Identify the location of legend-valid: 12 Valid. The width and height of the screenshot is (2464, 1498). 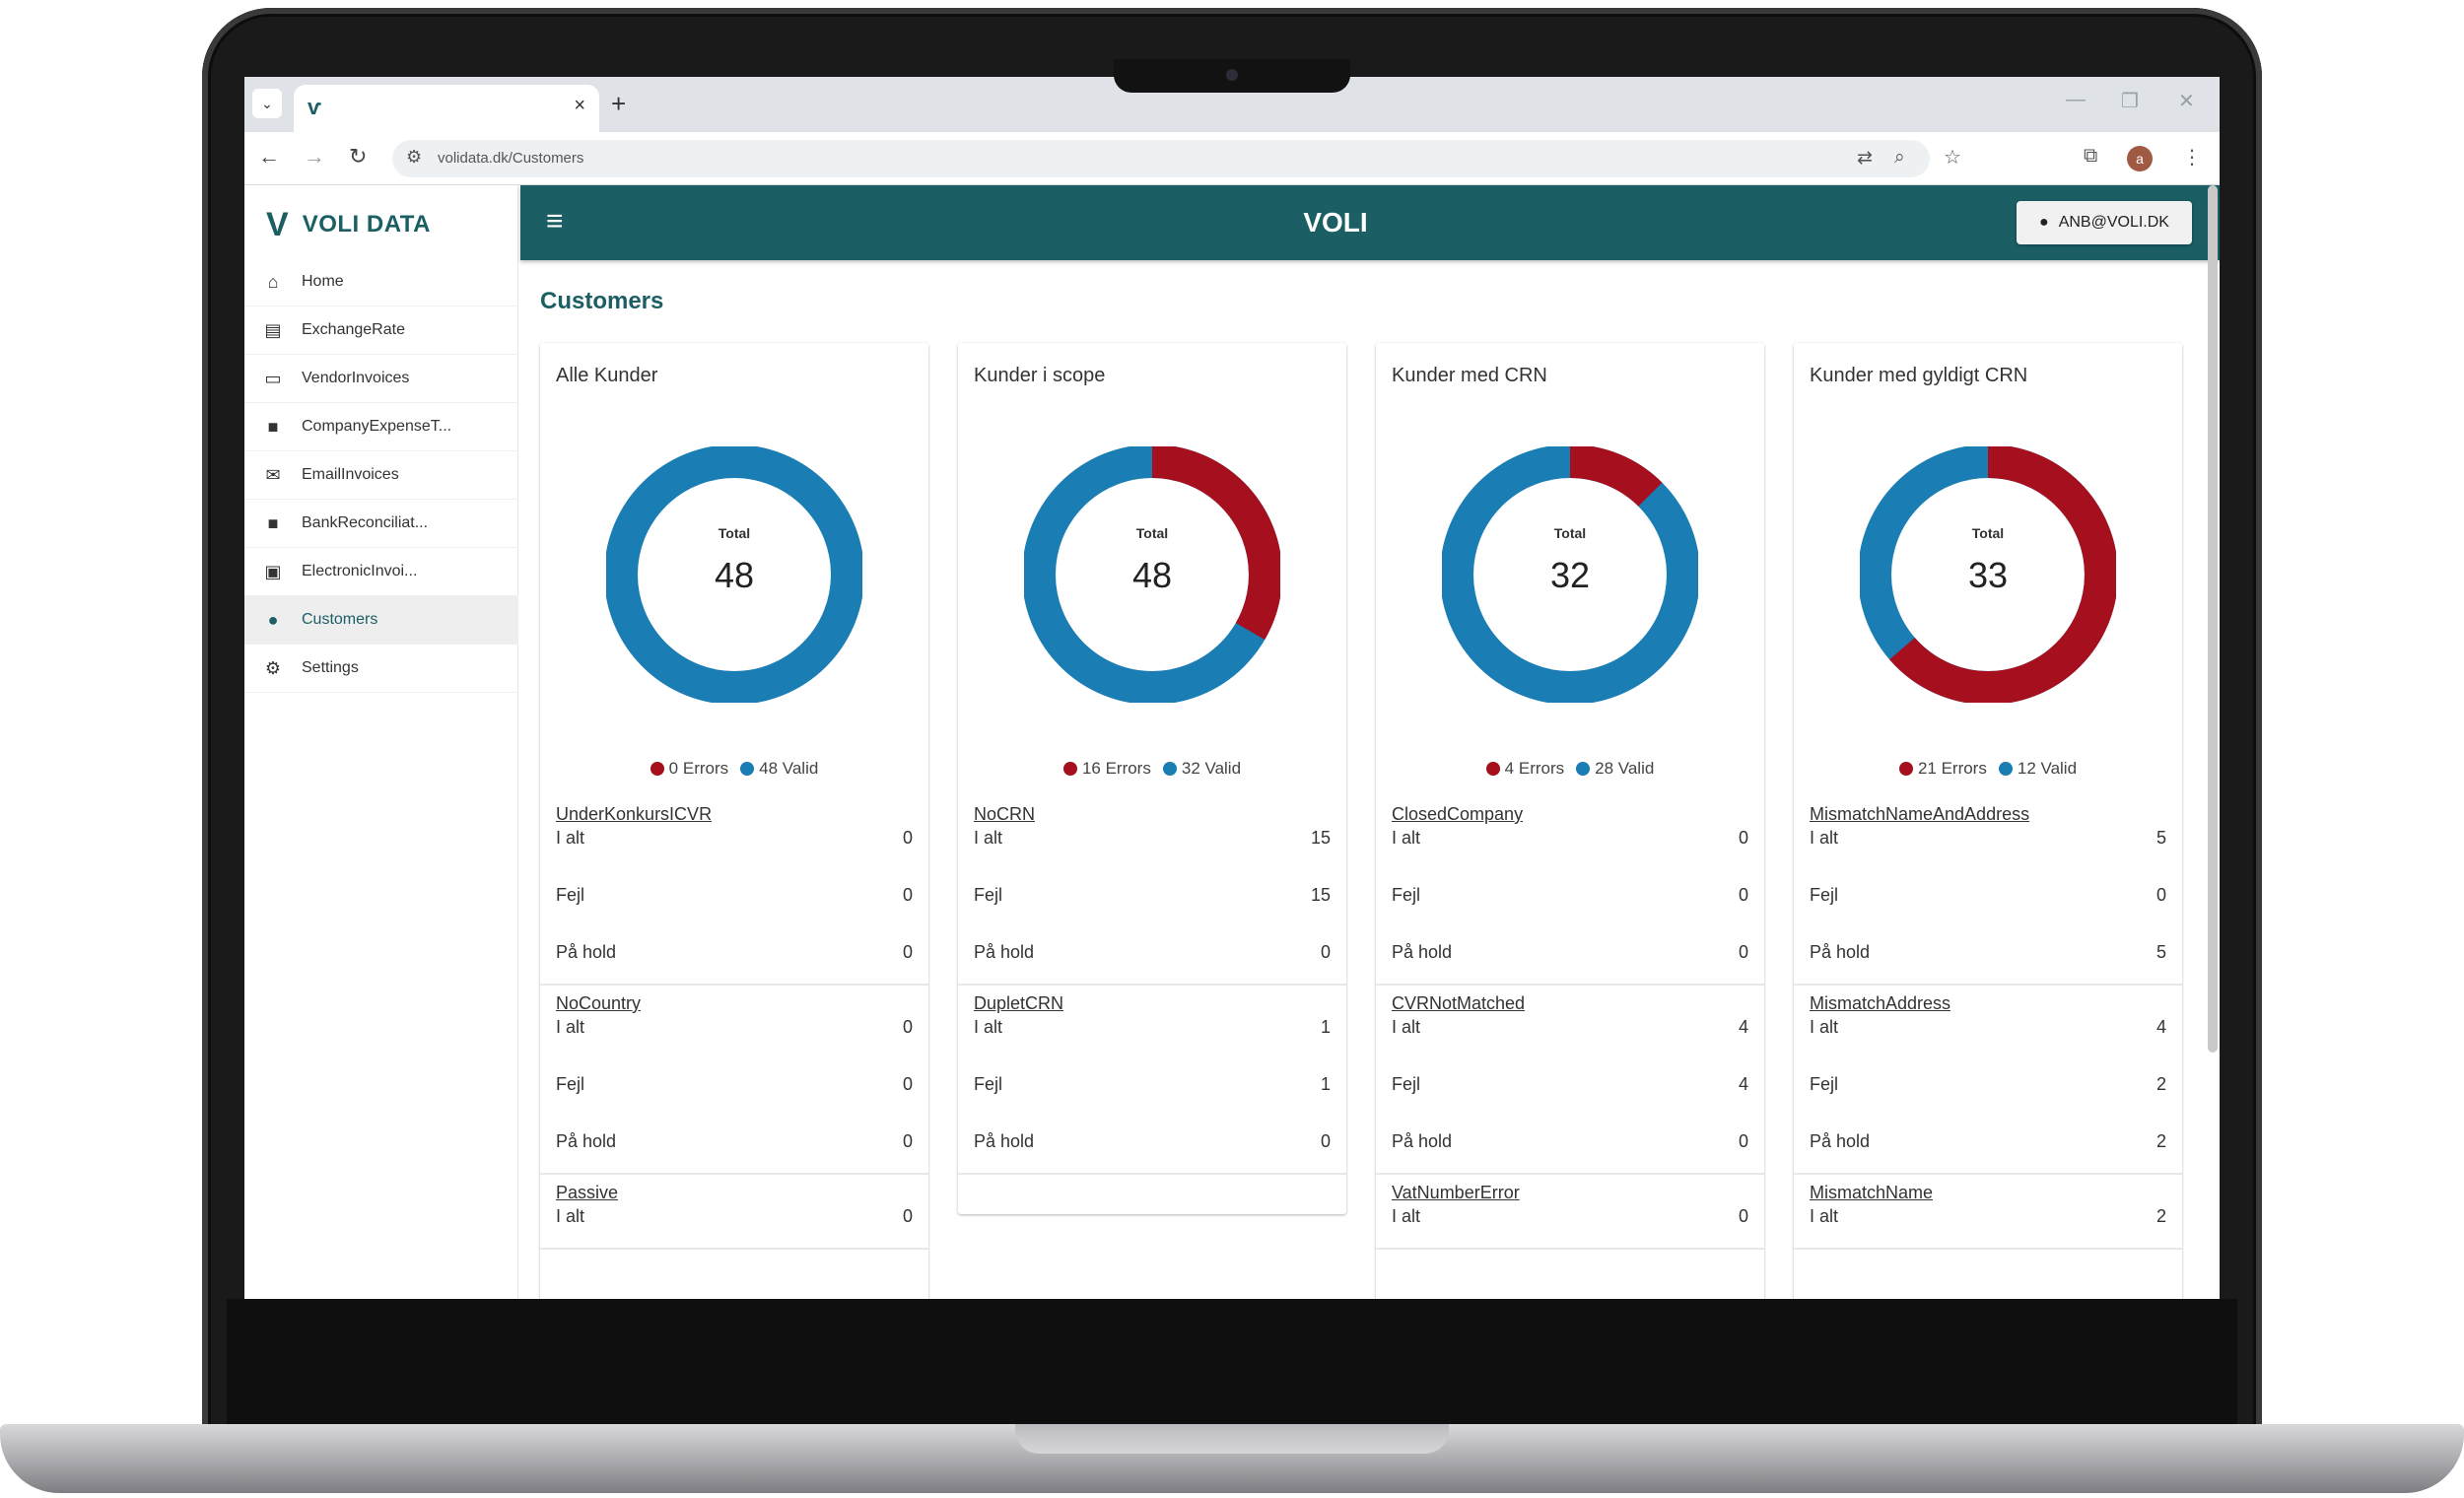
(2038, 769).